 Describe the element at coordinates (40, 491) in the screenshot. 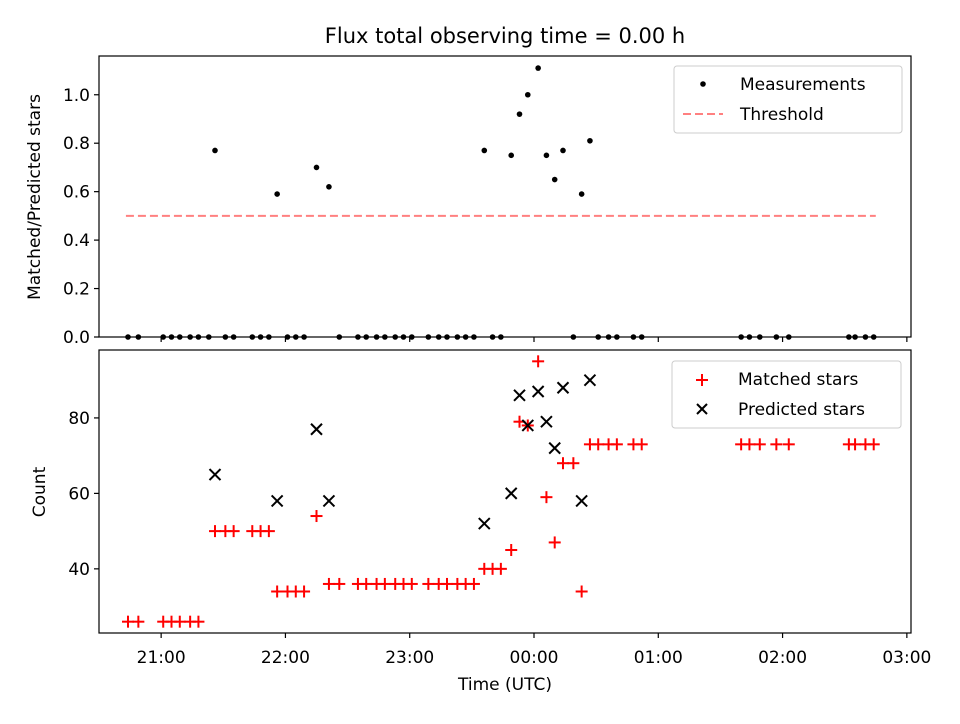

I see `bottom-y-axis-label: Count` at that location.